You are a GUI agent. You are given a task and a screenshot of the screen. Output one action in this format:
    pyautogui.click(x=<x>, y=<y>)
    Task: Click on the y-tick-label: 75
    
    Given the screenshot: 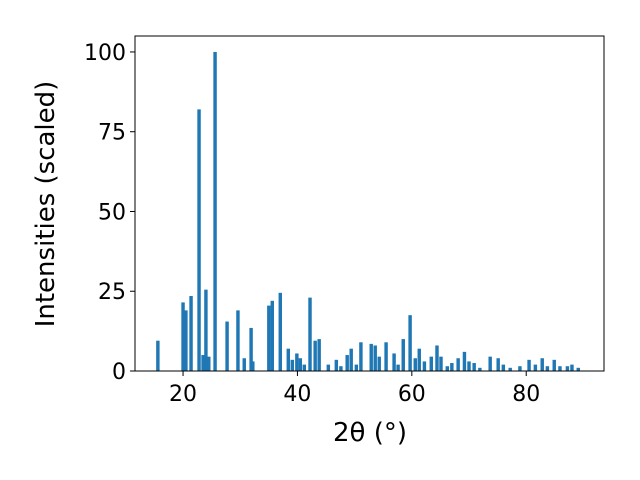 What is the action you would take?
    pyautogui.click(x=112, y=133)
    